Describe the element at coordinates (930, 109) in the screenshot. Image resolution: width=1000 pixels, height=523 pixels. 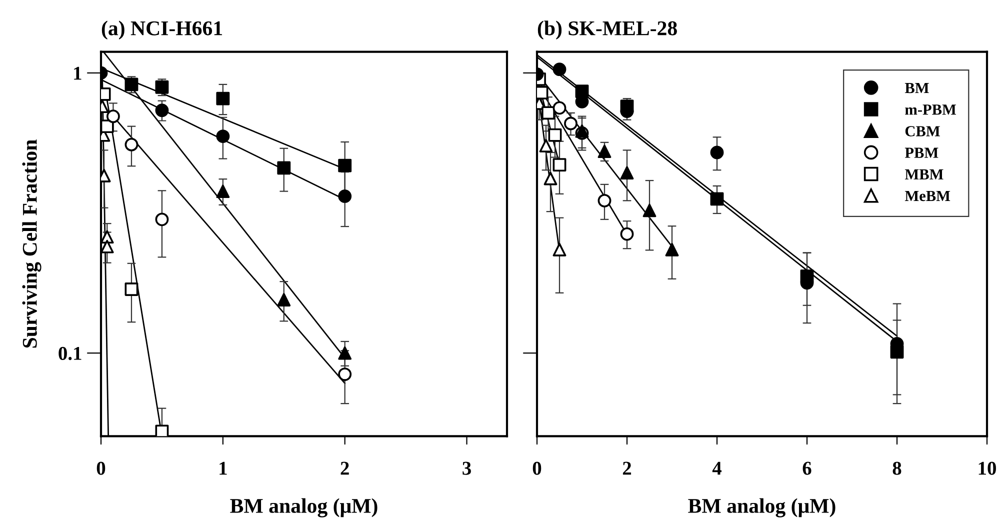
I see `legend-label: m-PBM` at that location.